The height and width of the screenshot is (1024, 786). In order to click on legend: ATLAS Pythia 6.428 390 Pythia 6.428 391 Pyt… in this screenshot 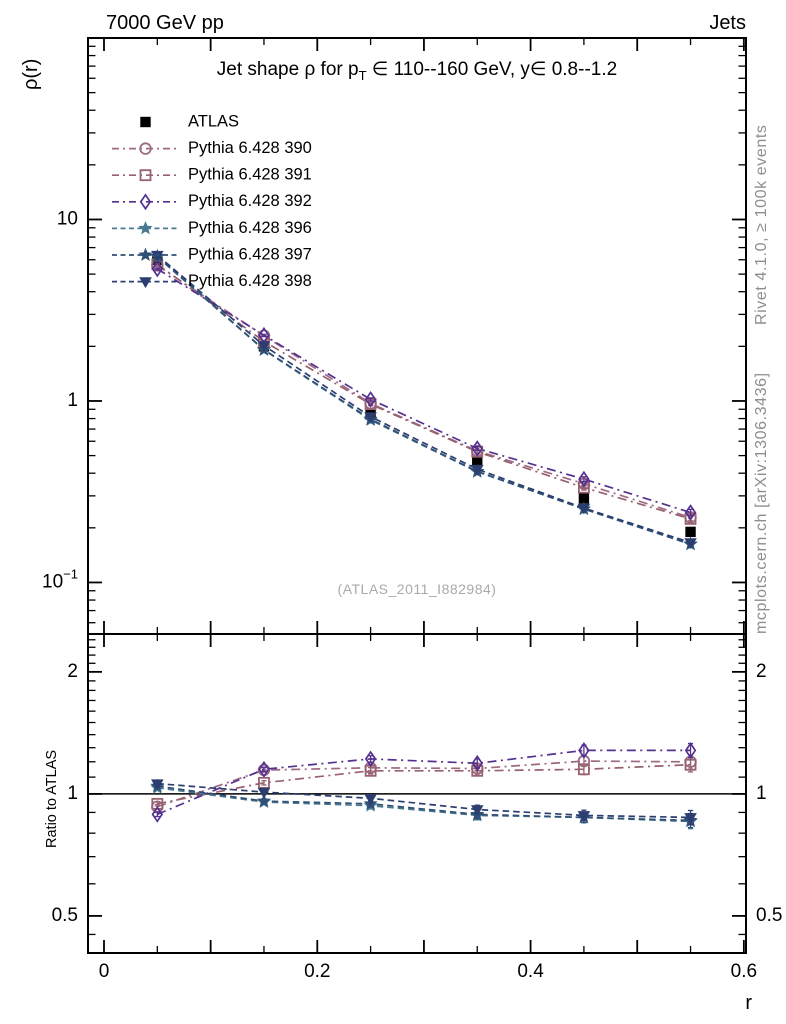, I will do `click(212, 201)`.